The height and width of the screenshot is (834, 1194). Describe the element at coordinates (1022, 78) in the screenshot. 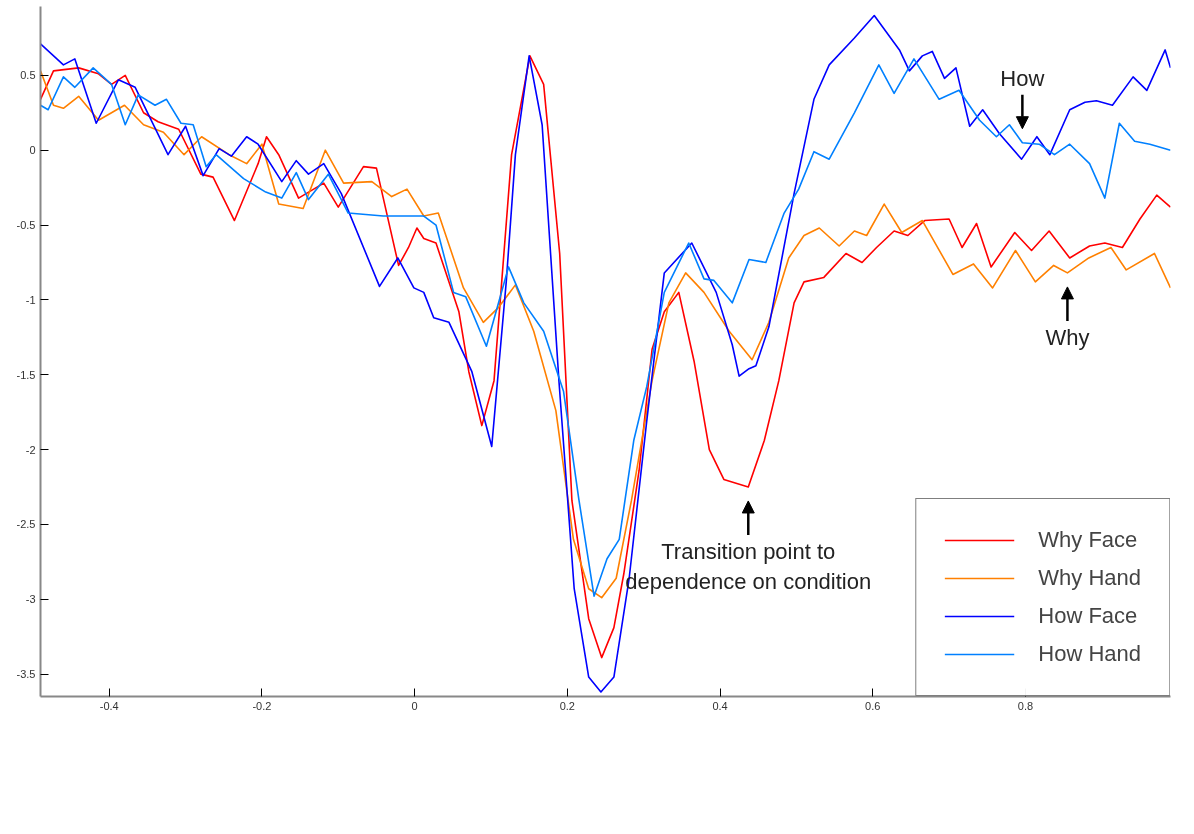

I see `annotation: How` at that location.